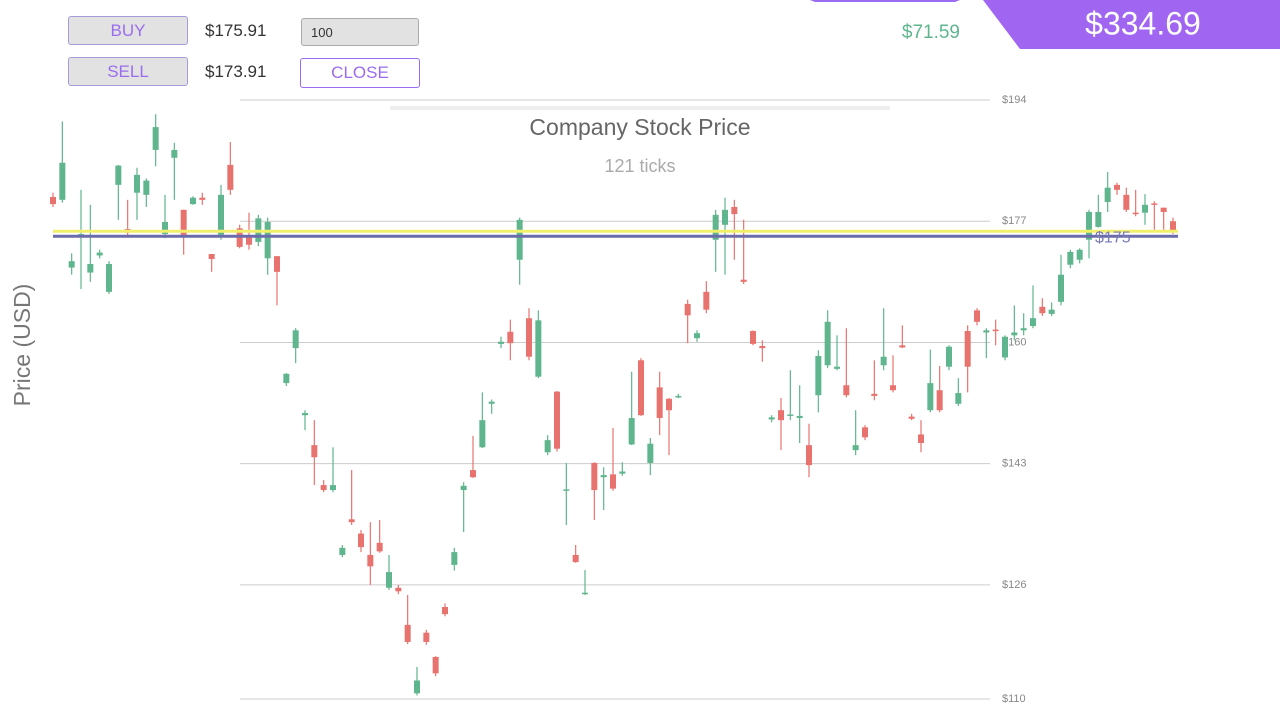 This screenshot has height=720, width=1280. I want to click on quantity-input: 100, so click(360, 32).